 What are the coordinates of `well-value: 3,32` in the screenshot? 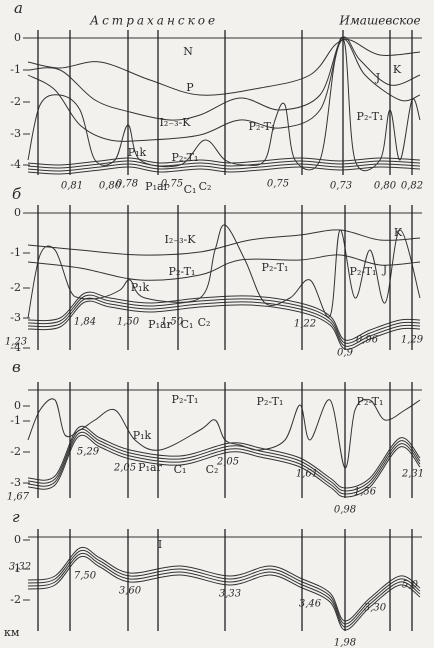 It's located at (20, 567).